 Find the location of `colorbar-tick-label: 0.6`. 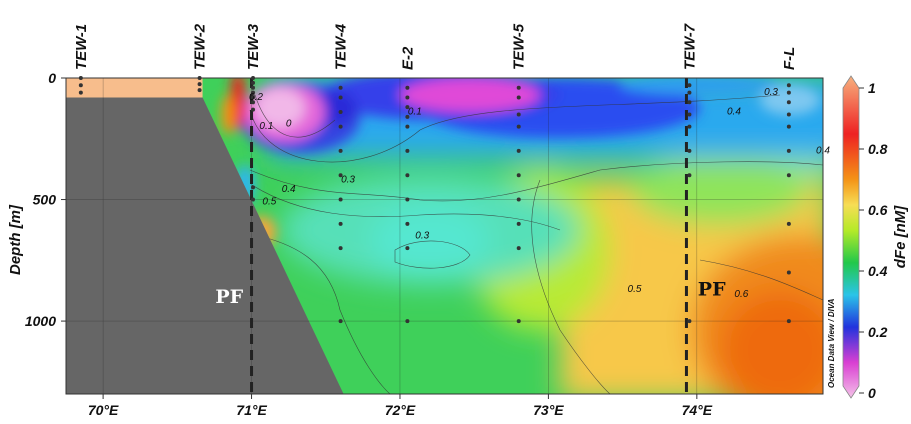

colorbar-tick-label: 0.6 is located at coordinates (878, 210).